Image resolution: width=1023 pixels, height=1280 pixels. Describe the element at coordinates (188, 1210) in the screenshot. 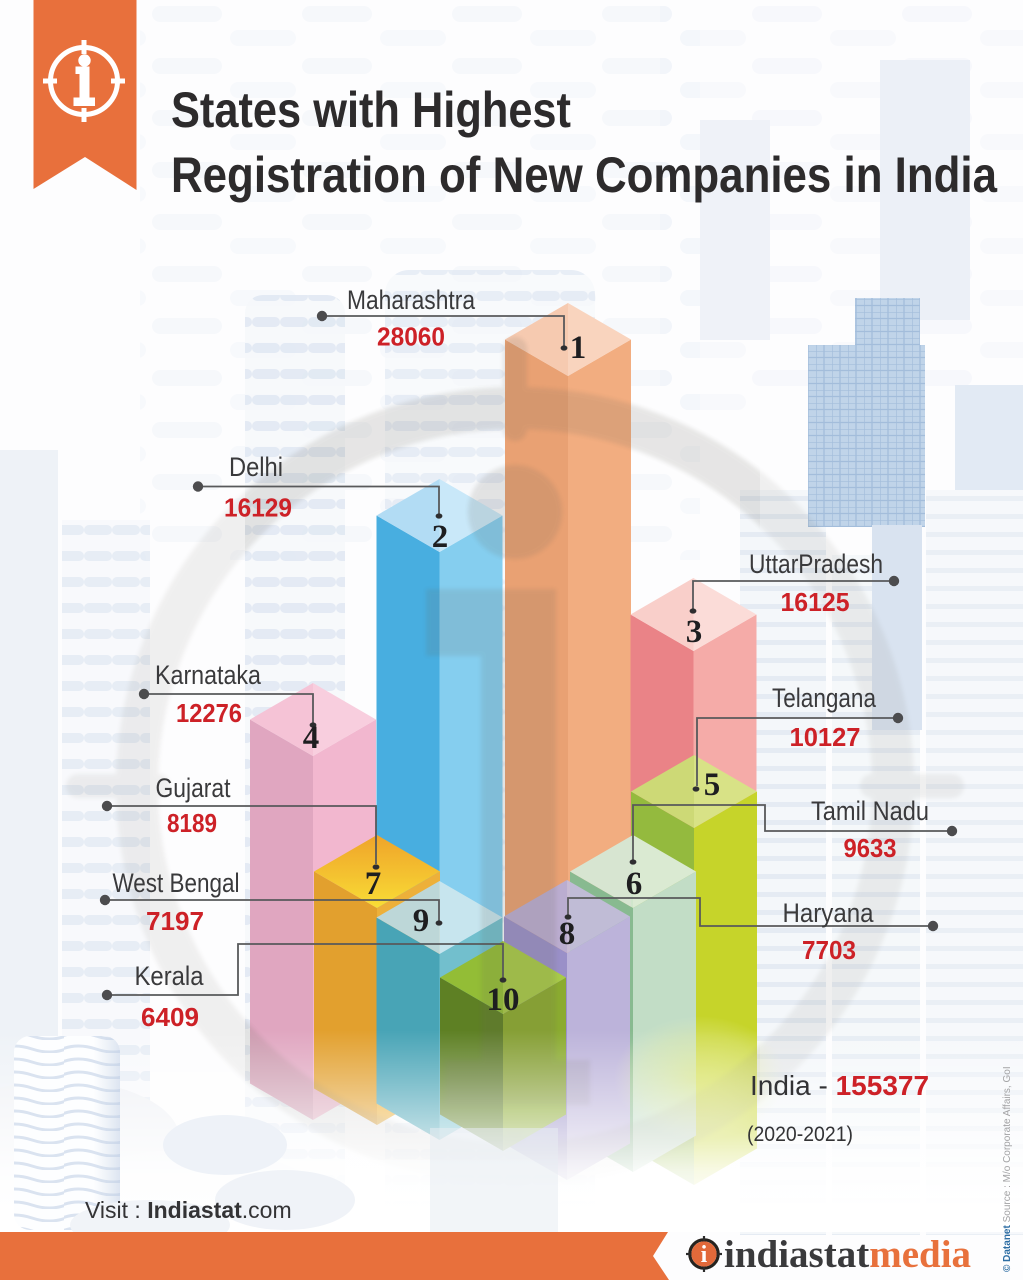

I see `svg-text: Visit : Indiastat.com` at that location.